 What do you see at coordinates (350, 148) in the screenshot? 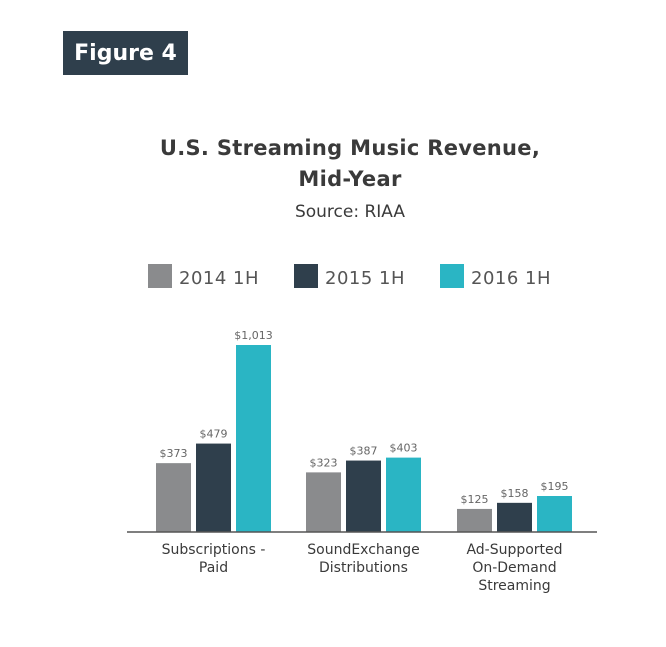
I see `chart-title-line-1: U.S. Streaming Music Revenue,` at bounding box center [350, 148].